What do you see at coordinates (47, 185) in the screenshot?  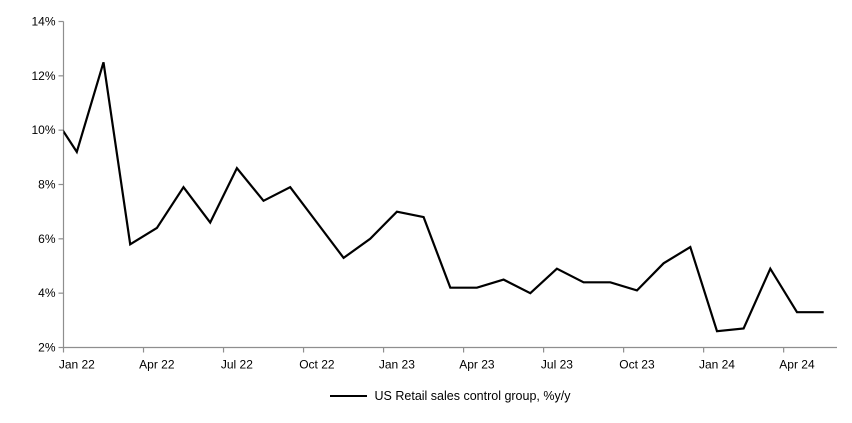 I see `y-axis-tick-label: 8%` at bounding box center [47, 185].